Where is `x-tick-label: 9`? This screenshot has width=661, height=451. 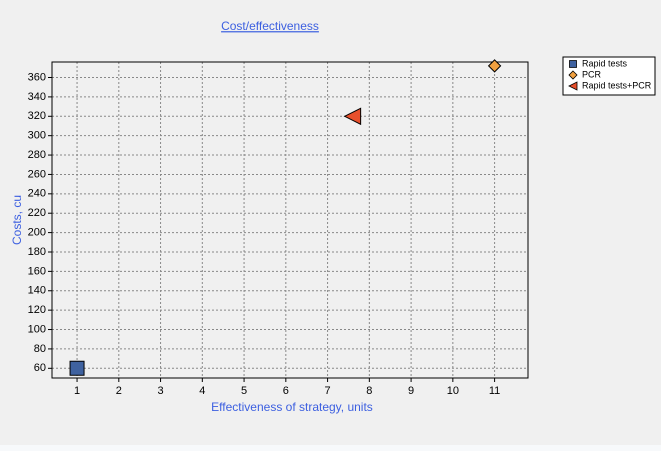
x-tick-label: 9 is located at coordinates (411, 391).